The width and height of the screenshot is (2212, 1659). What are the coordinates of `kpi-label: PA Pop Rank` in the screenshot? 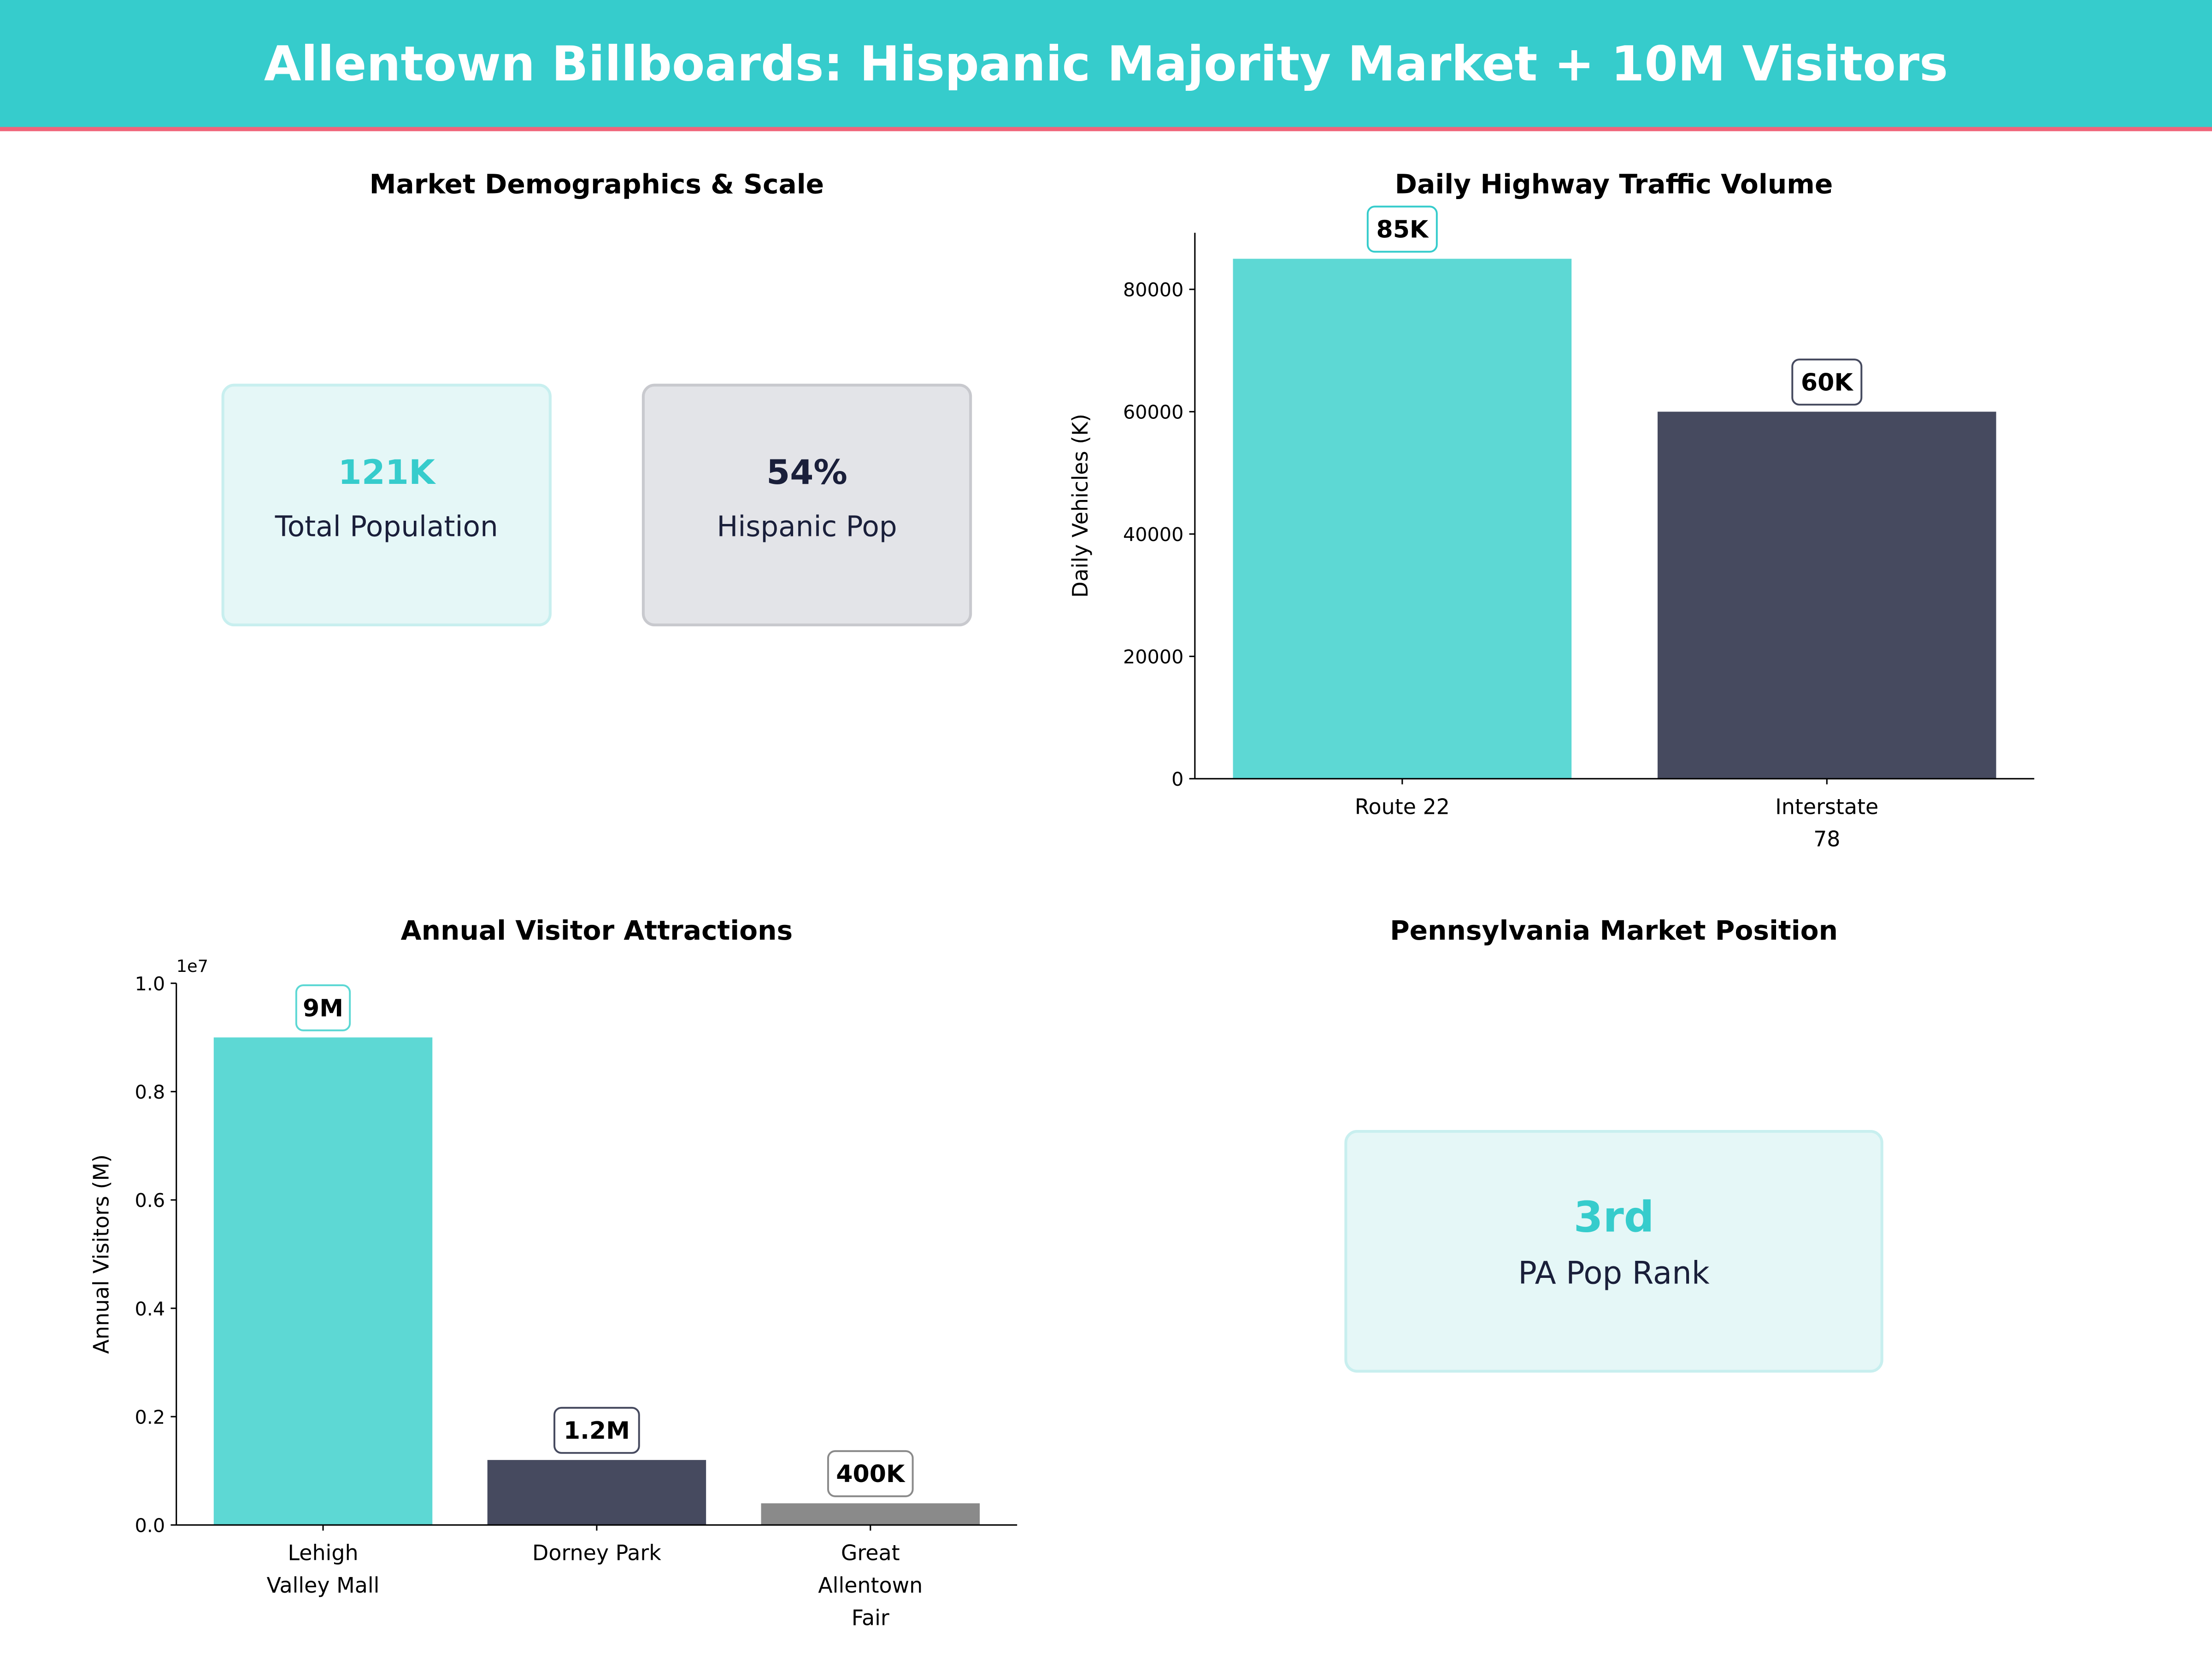 It's located at (1614, 1273).